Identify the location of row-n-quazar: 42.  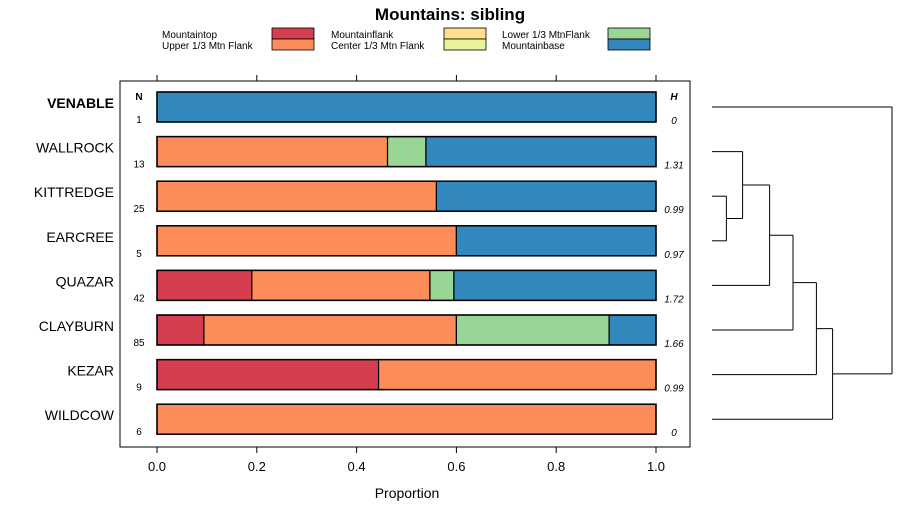
(139, 298).